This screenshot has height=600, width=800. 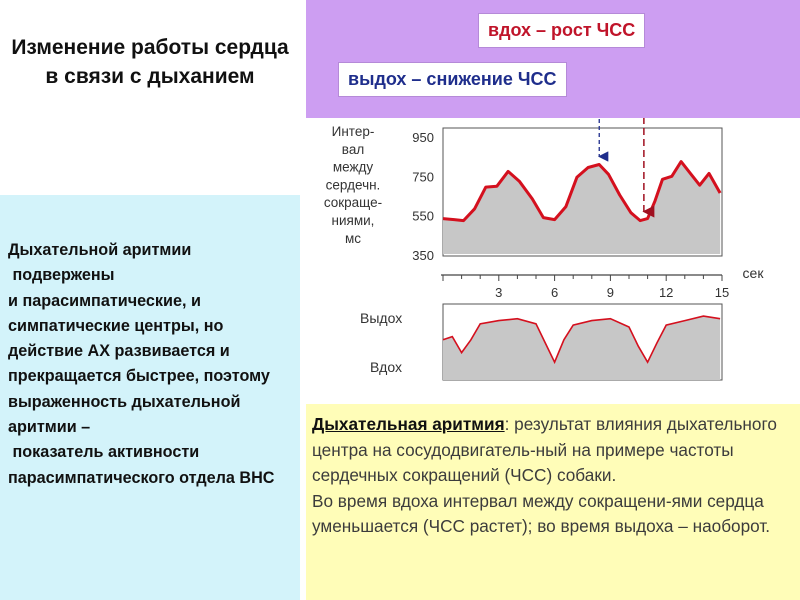 I want to click on top-area-fill, so click(x=582, y=207).